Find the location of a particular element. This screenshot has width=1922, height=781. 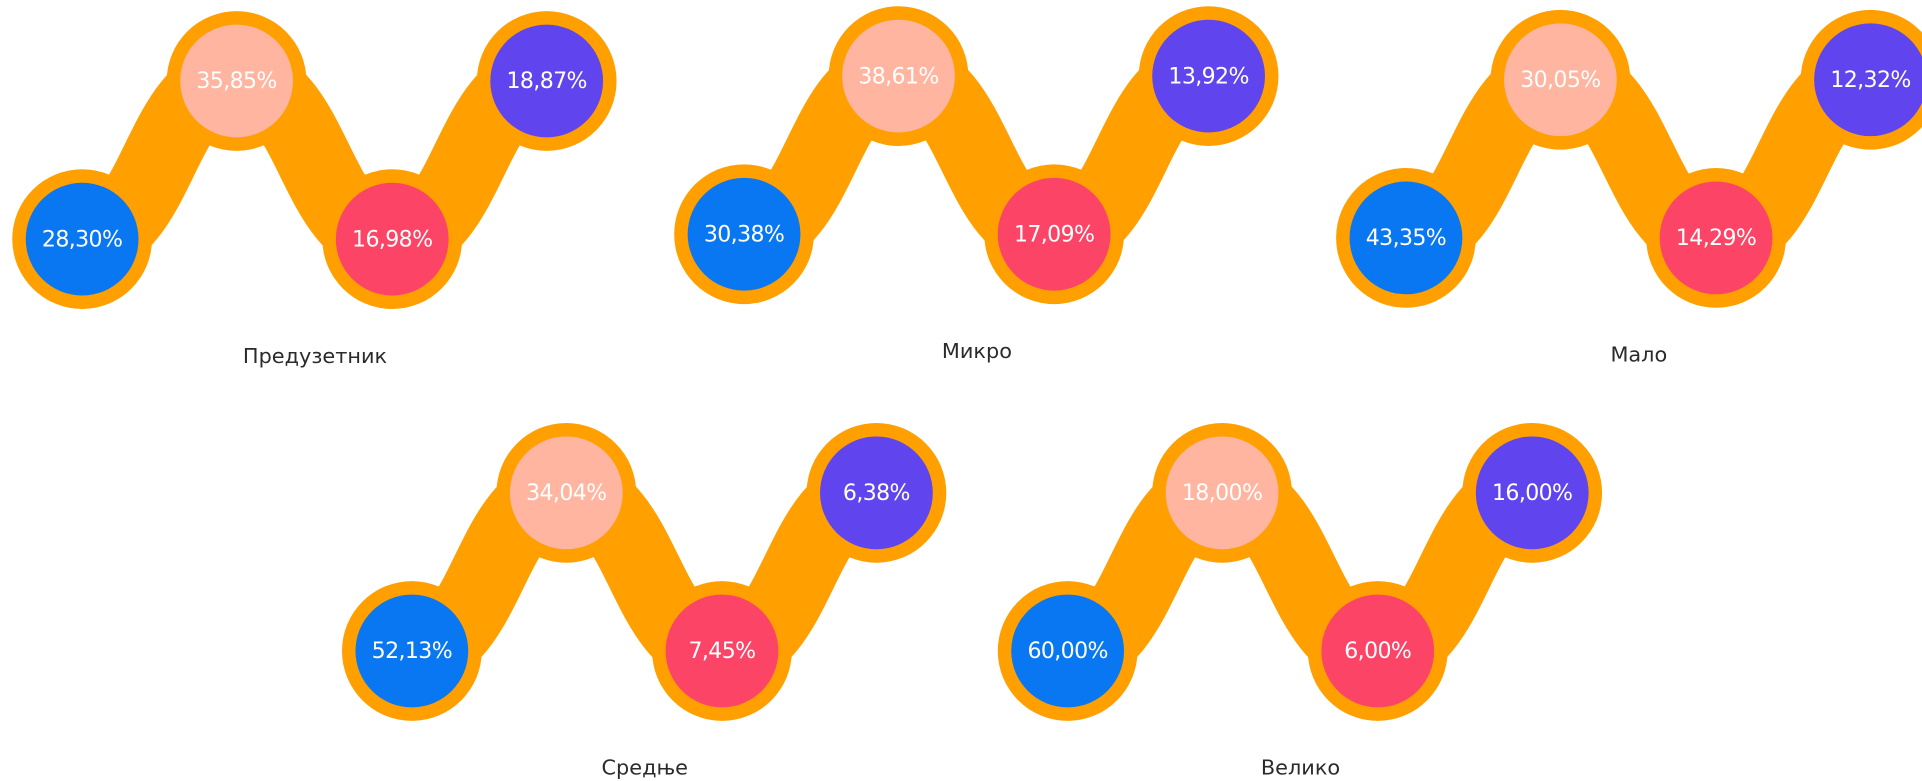

bubble-value: 16,00% is located at coordinates (1532, 493).